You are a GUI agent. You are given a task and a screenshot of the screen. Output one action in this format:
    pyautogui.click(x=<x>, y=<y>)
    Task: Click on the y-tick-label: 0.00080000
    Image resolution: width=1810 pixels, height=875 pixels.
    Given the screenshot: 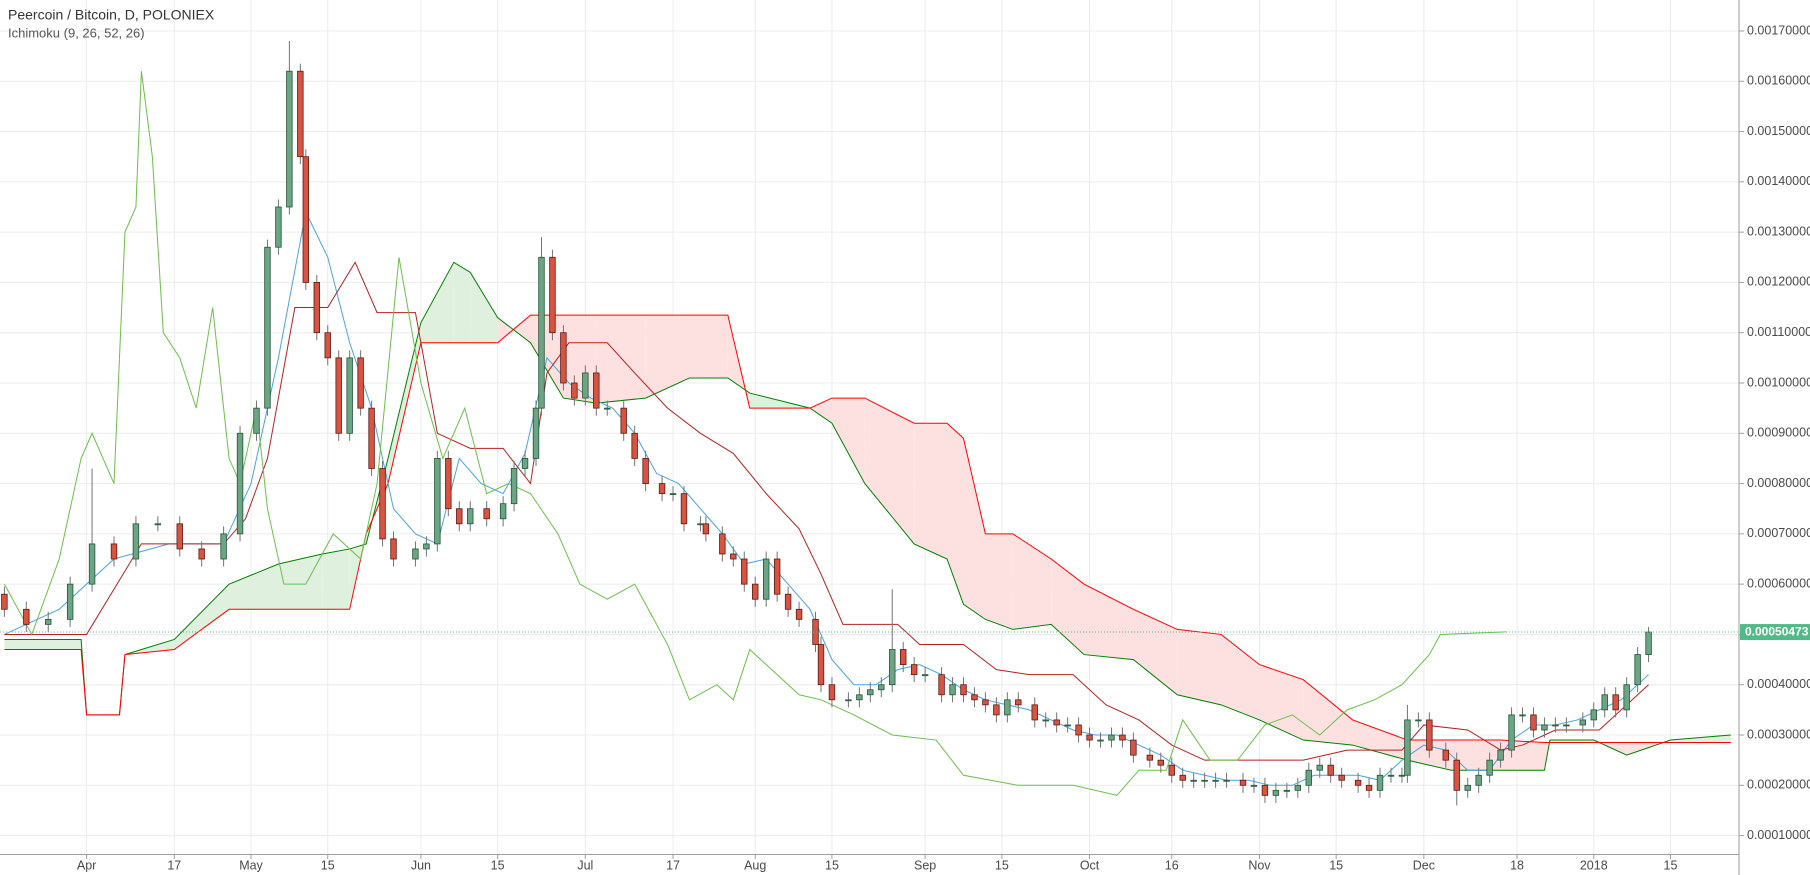 What is the action you would take?
    pyautogui.click(x=1778, y=483)
    